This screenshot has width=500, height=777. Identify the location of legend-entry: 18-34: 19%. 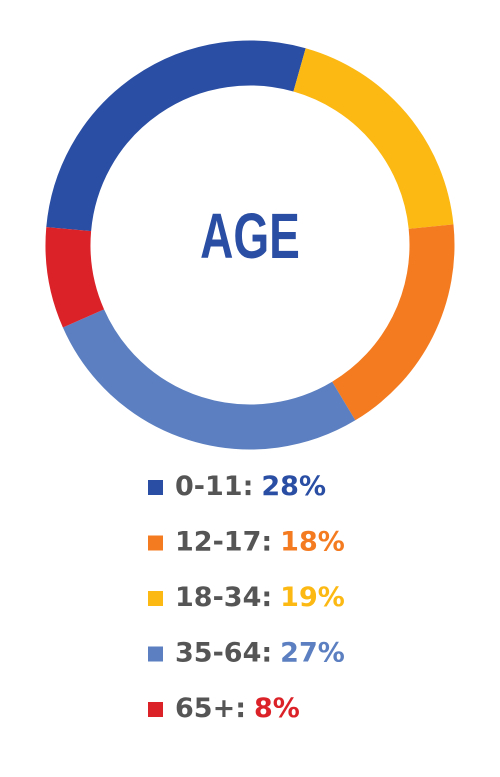
(260, 597).